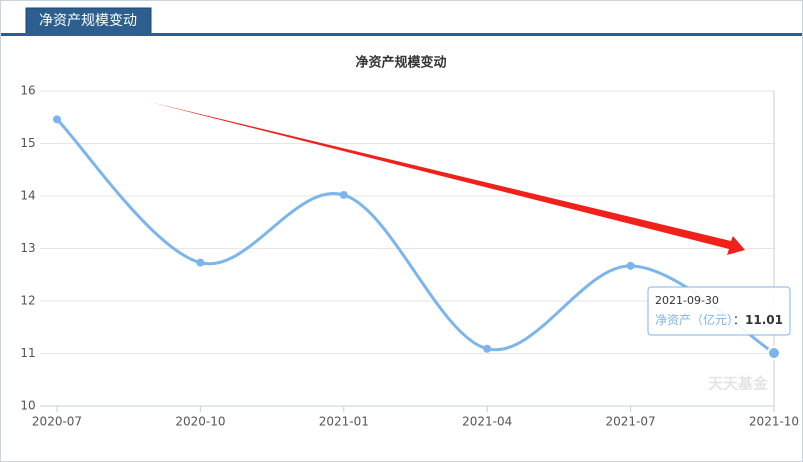  What do you see at coordinates (27, 248) in the screenshot?
I see `y-tick-label: 13` at bounding box center [27, 248].